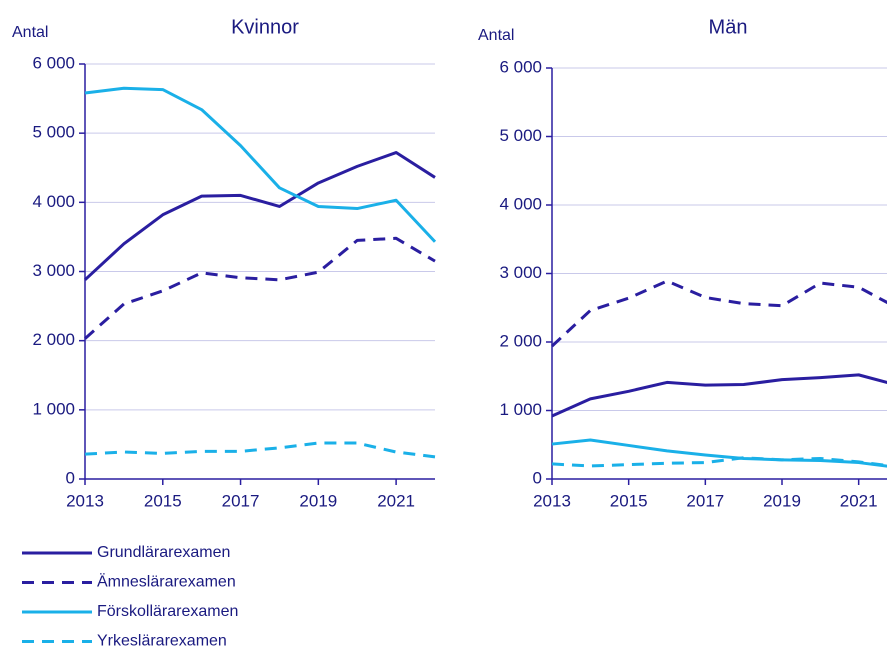 The width and height of the screenshot is (887, 652). Describe the element at coordinates (162, 641) in the screenshot. I see `legend-label: Yrkeslärarexamen` at that location.